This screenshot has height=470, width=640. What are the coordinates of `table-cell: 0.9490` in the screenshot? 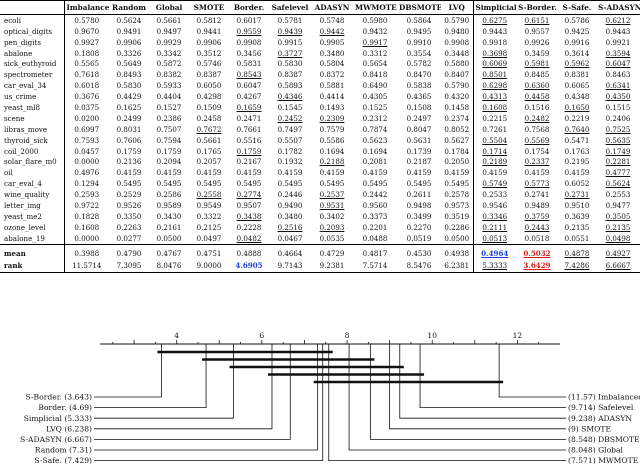 It's located at (290, 206).